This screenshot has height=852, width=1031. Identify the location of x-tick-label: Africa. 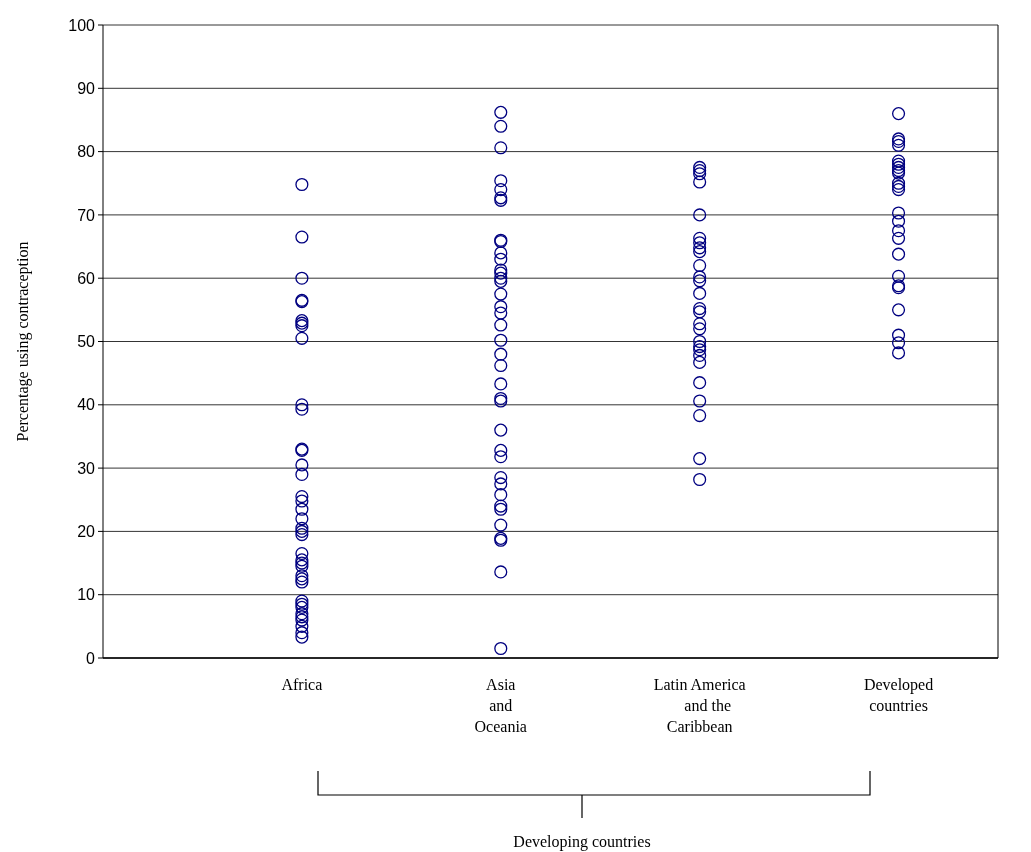
(302, 684).